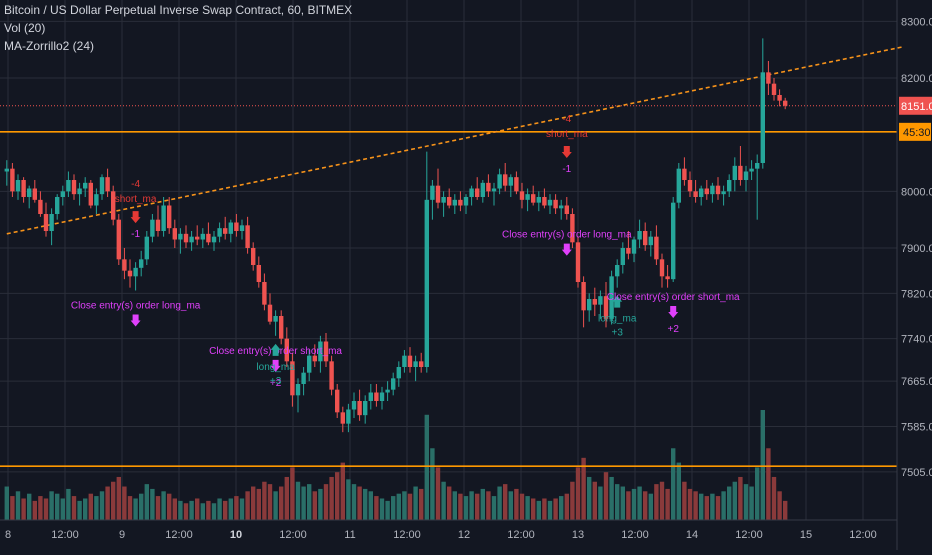 The width and height of the screenshot is (932, 555). What do you see at coordinates (617, 301) in the screenshot?
I see `long-arrow-icon` at bounding box center [617, 301].